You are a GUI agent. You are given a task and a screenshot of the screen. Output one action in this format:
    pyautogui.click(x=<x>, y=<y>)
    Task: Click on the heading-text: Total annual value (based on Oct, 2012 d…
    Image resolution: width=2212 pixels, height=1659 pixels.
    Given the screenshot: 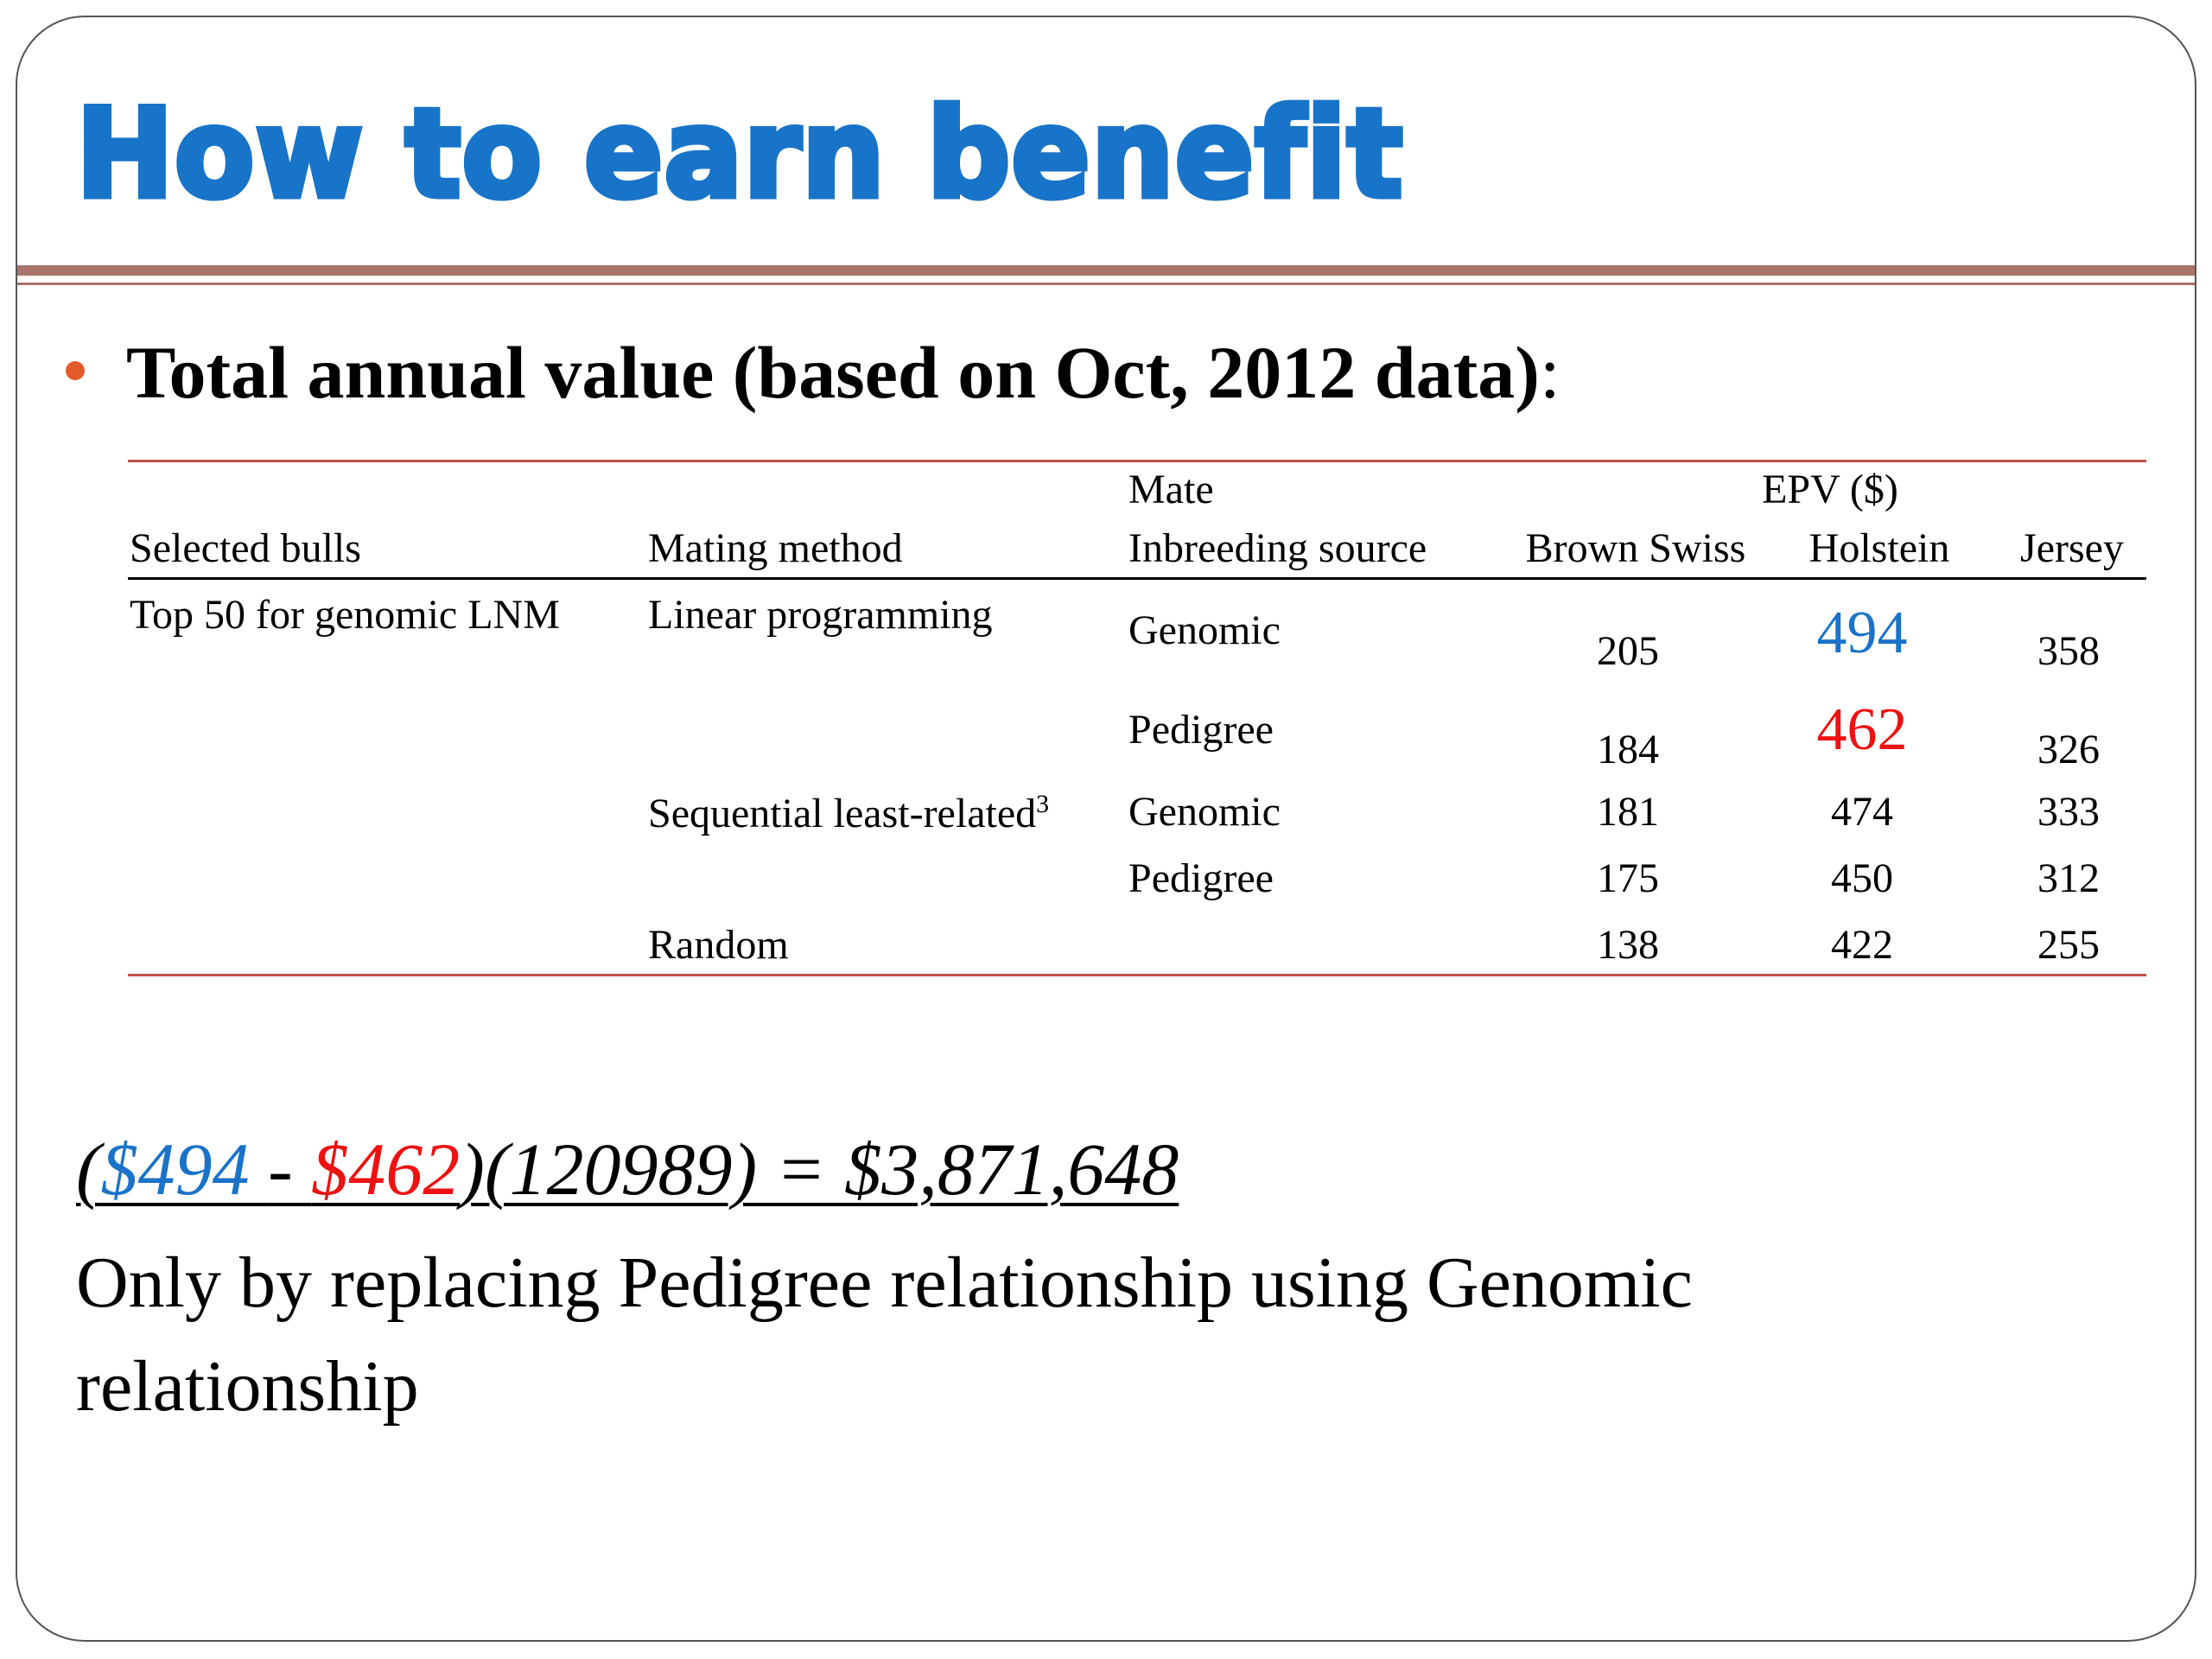 What is the action you would take?
    pyautogui.click(x=833, y=372)
    